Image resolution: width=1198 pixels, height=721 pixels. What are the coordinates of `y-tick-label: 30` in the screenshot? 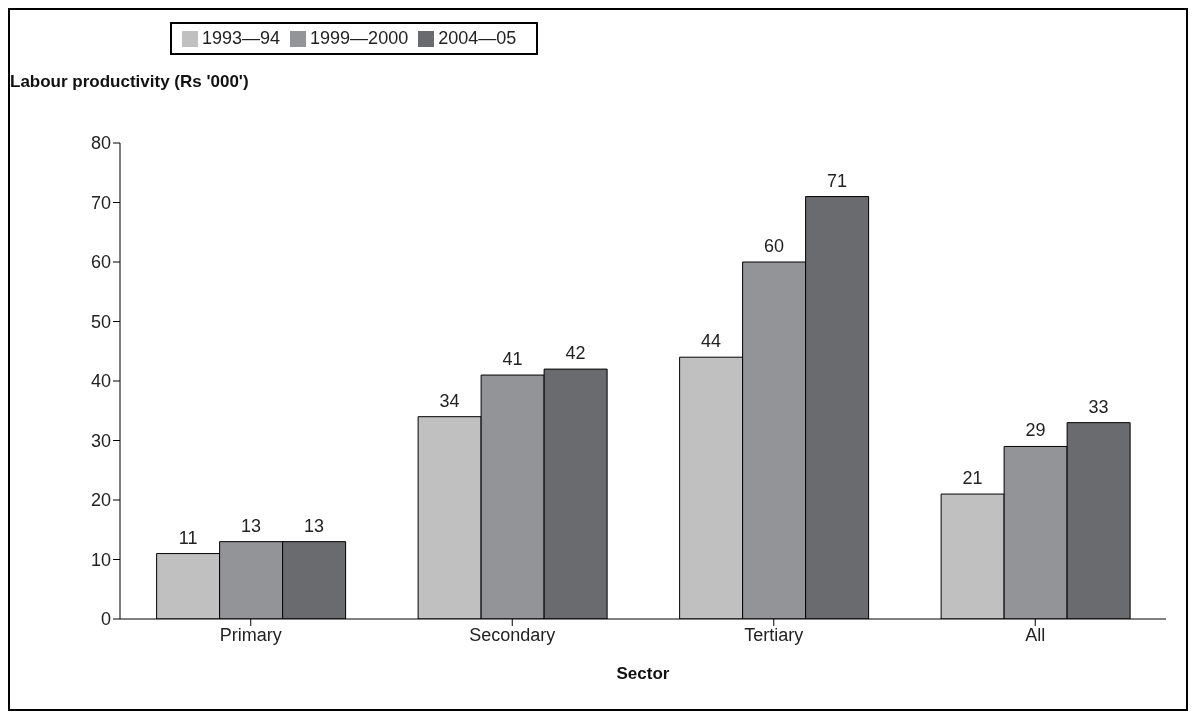 It's located at (100, 440).